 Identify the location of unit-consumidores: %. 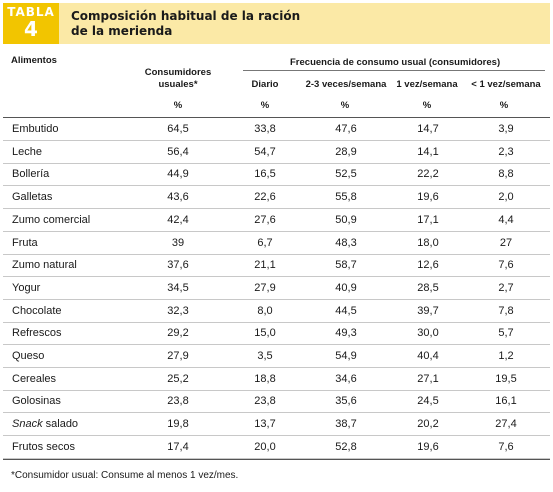
(178, 105).